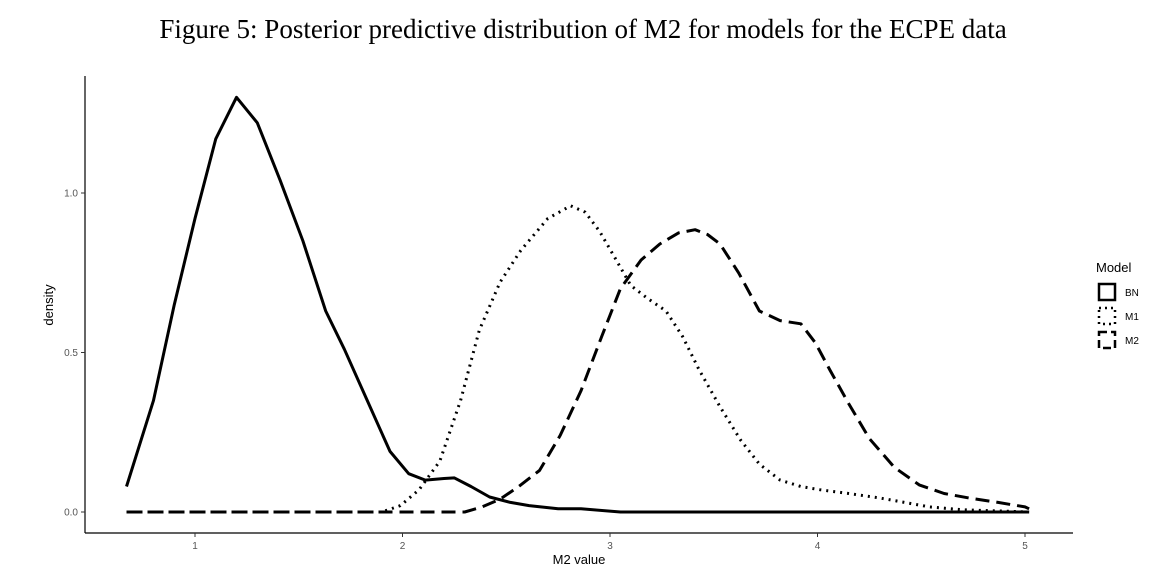 This screenshot has width=1166, height=584. I want to click on x-tick-label: 5, so click(1025, 546).